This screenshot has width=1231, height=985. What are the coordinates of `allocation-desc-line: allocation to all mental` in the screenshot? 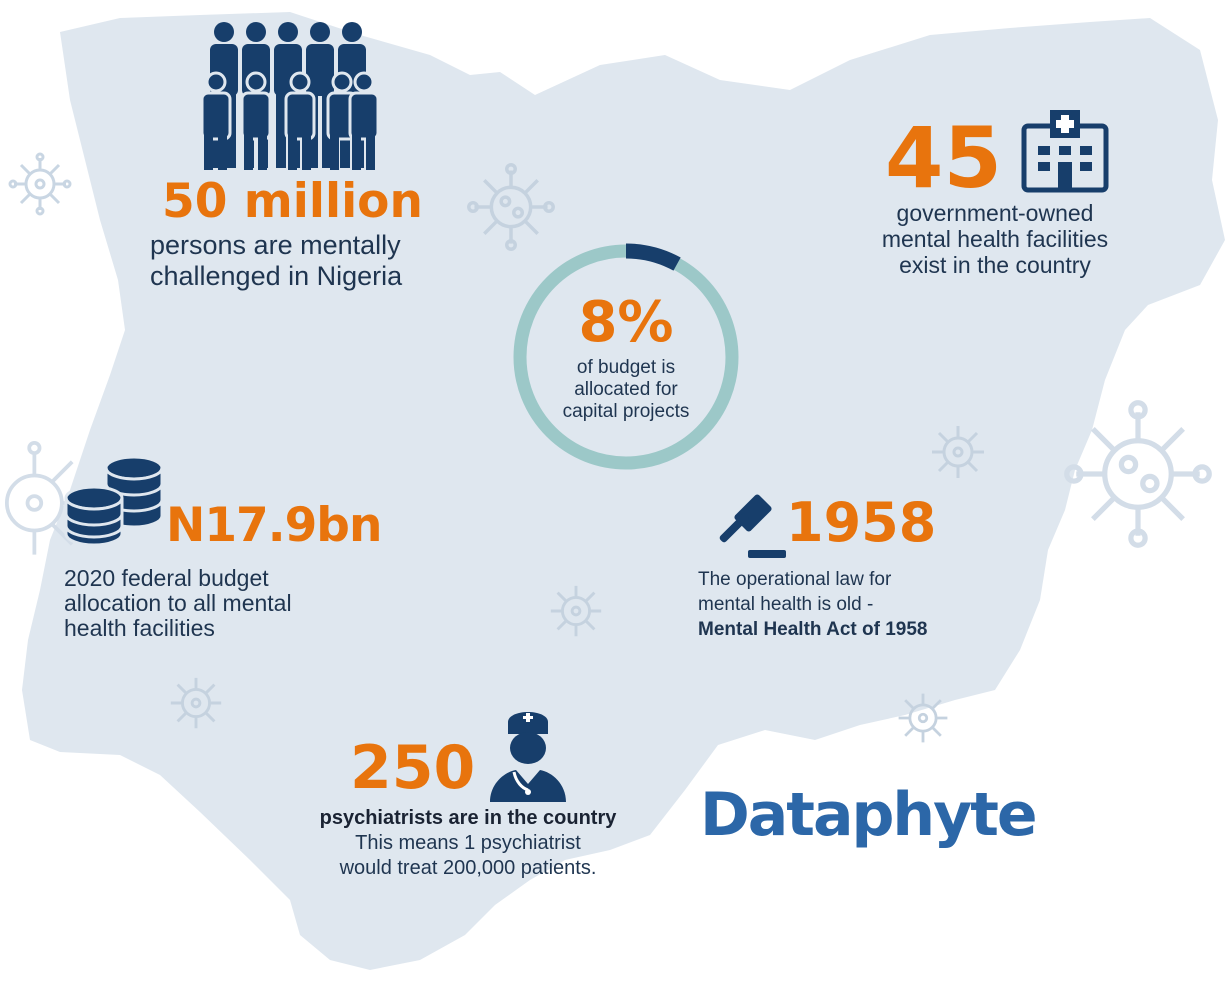 It's located at (178, 603).